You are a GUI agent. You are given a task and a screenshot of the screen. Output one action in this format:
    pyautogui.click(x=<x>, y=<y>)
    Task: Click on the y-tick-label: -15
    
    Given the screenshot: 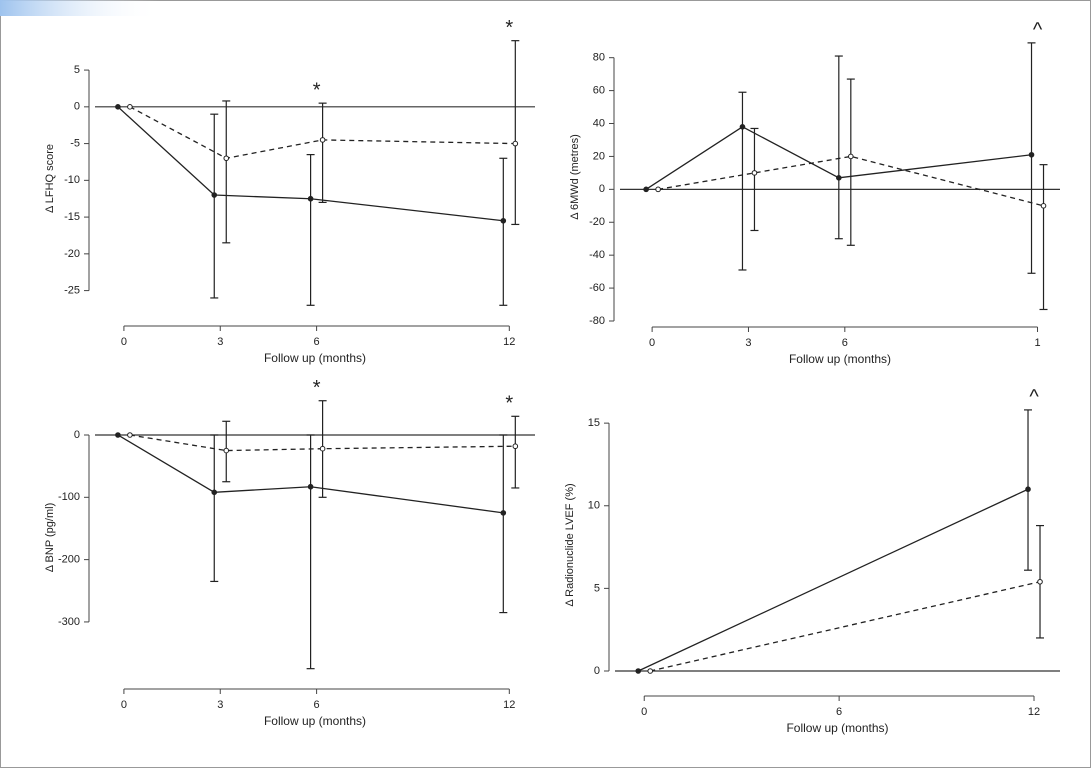 What is the action you would take?
    pyautogui.click(x=72, y=217)
    